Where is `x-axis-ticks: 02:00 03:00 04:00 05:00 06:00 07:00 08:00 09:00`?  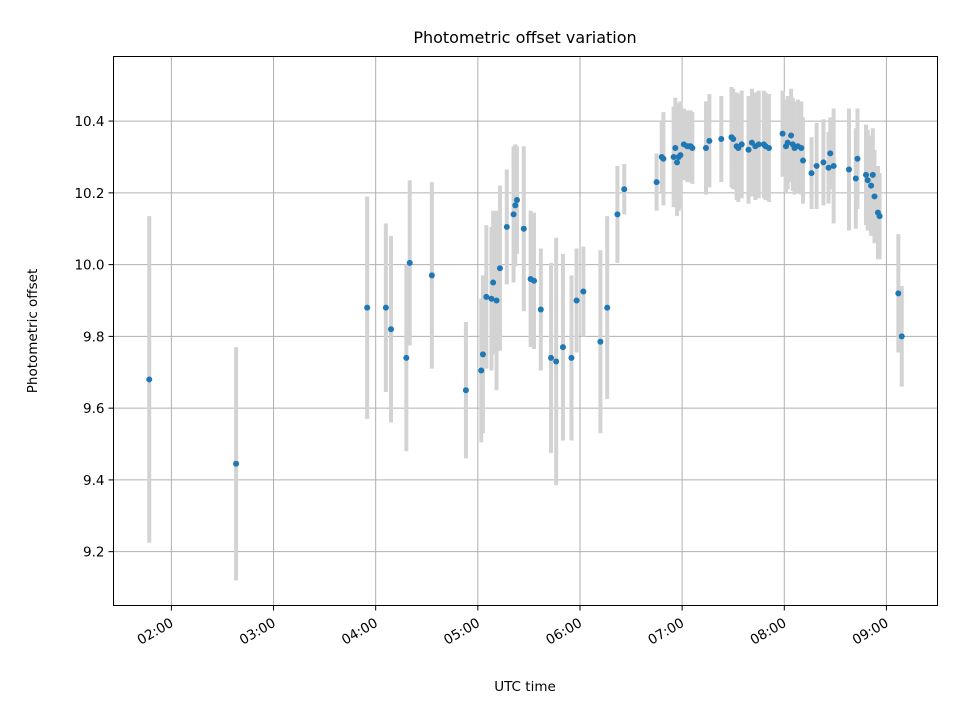 x-axis-ticks: 02:00 03:00 04:00 05:00 06:00 07:00 08:00 09:00 is located at coordinates (513, 626).